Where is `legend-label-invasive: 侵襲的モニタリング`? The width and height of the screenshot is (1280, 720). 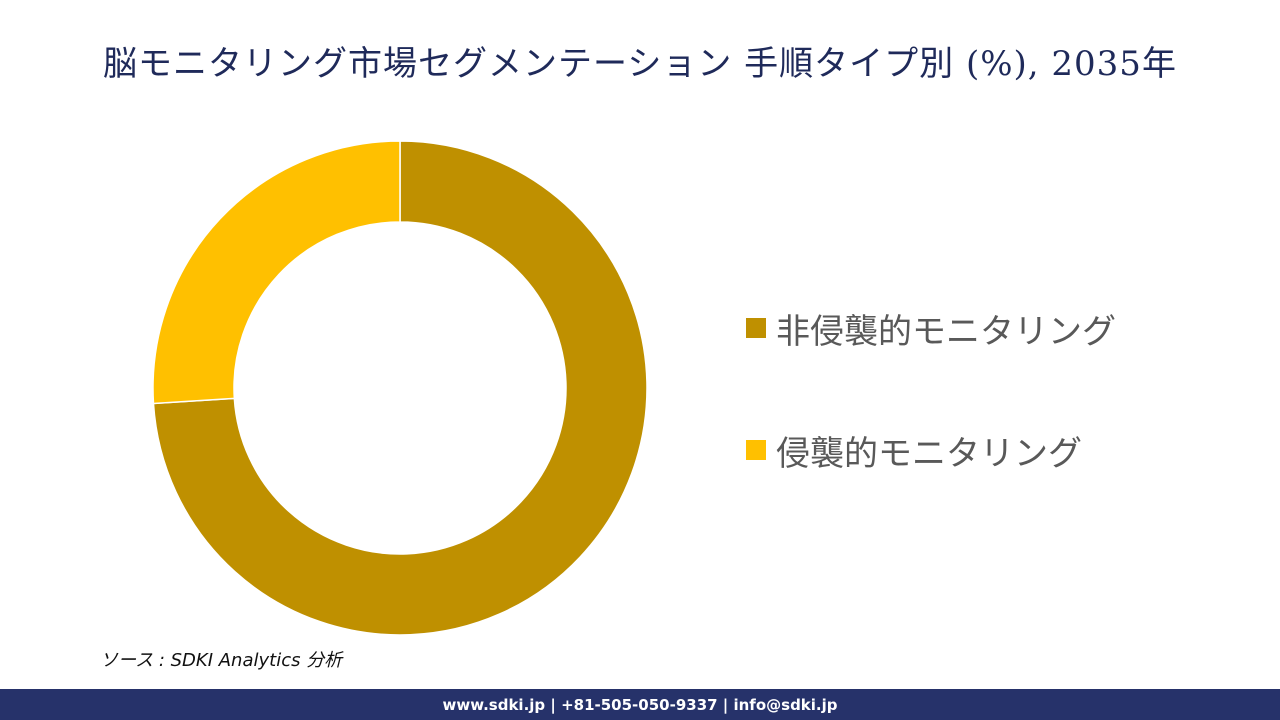 legend-label-invasive: 侵襲的モニタリング is located at coordinates (929, 453).